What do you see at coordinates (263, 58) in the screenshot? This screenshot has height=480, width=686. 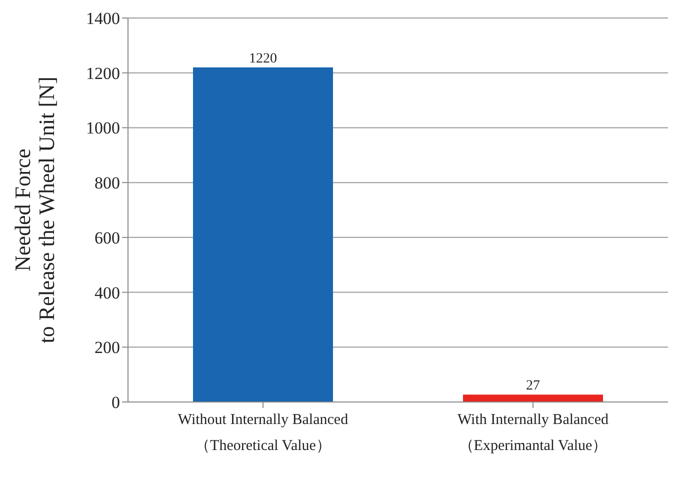 I see `data-label: 1220` at bounding box center [263, 58].